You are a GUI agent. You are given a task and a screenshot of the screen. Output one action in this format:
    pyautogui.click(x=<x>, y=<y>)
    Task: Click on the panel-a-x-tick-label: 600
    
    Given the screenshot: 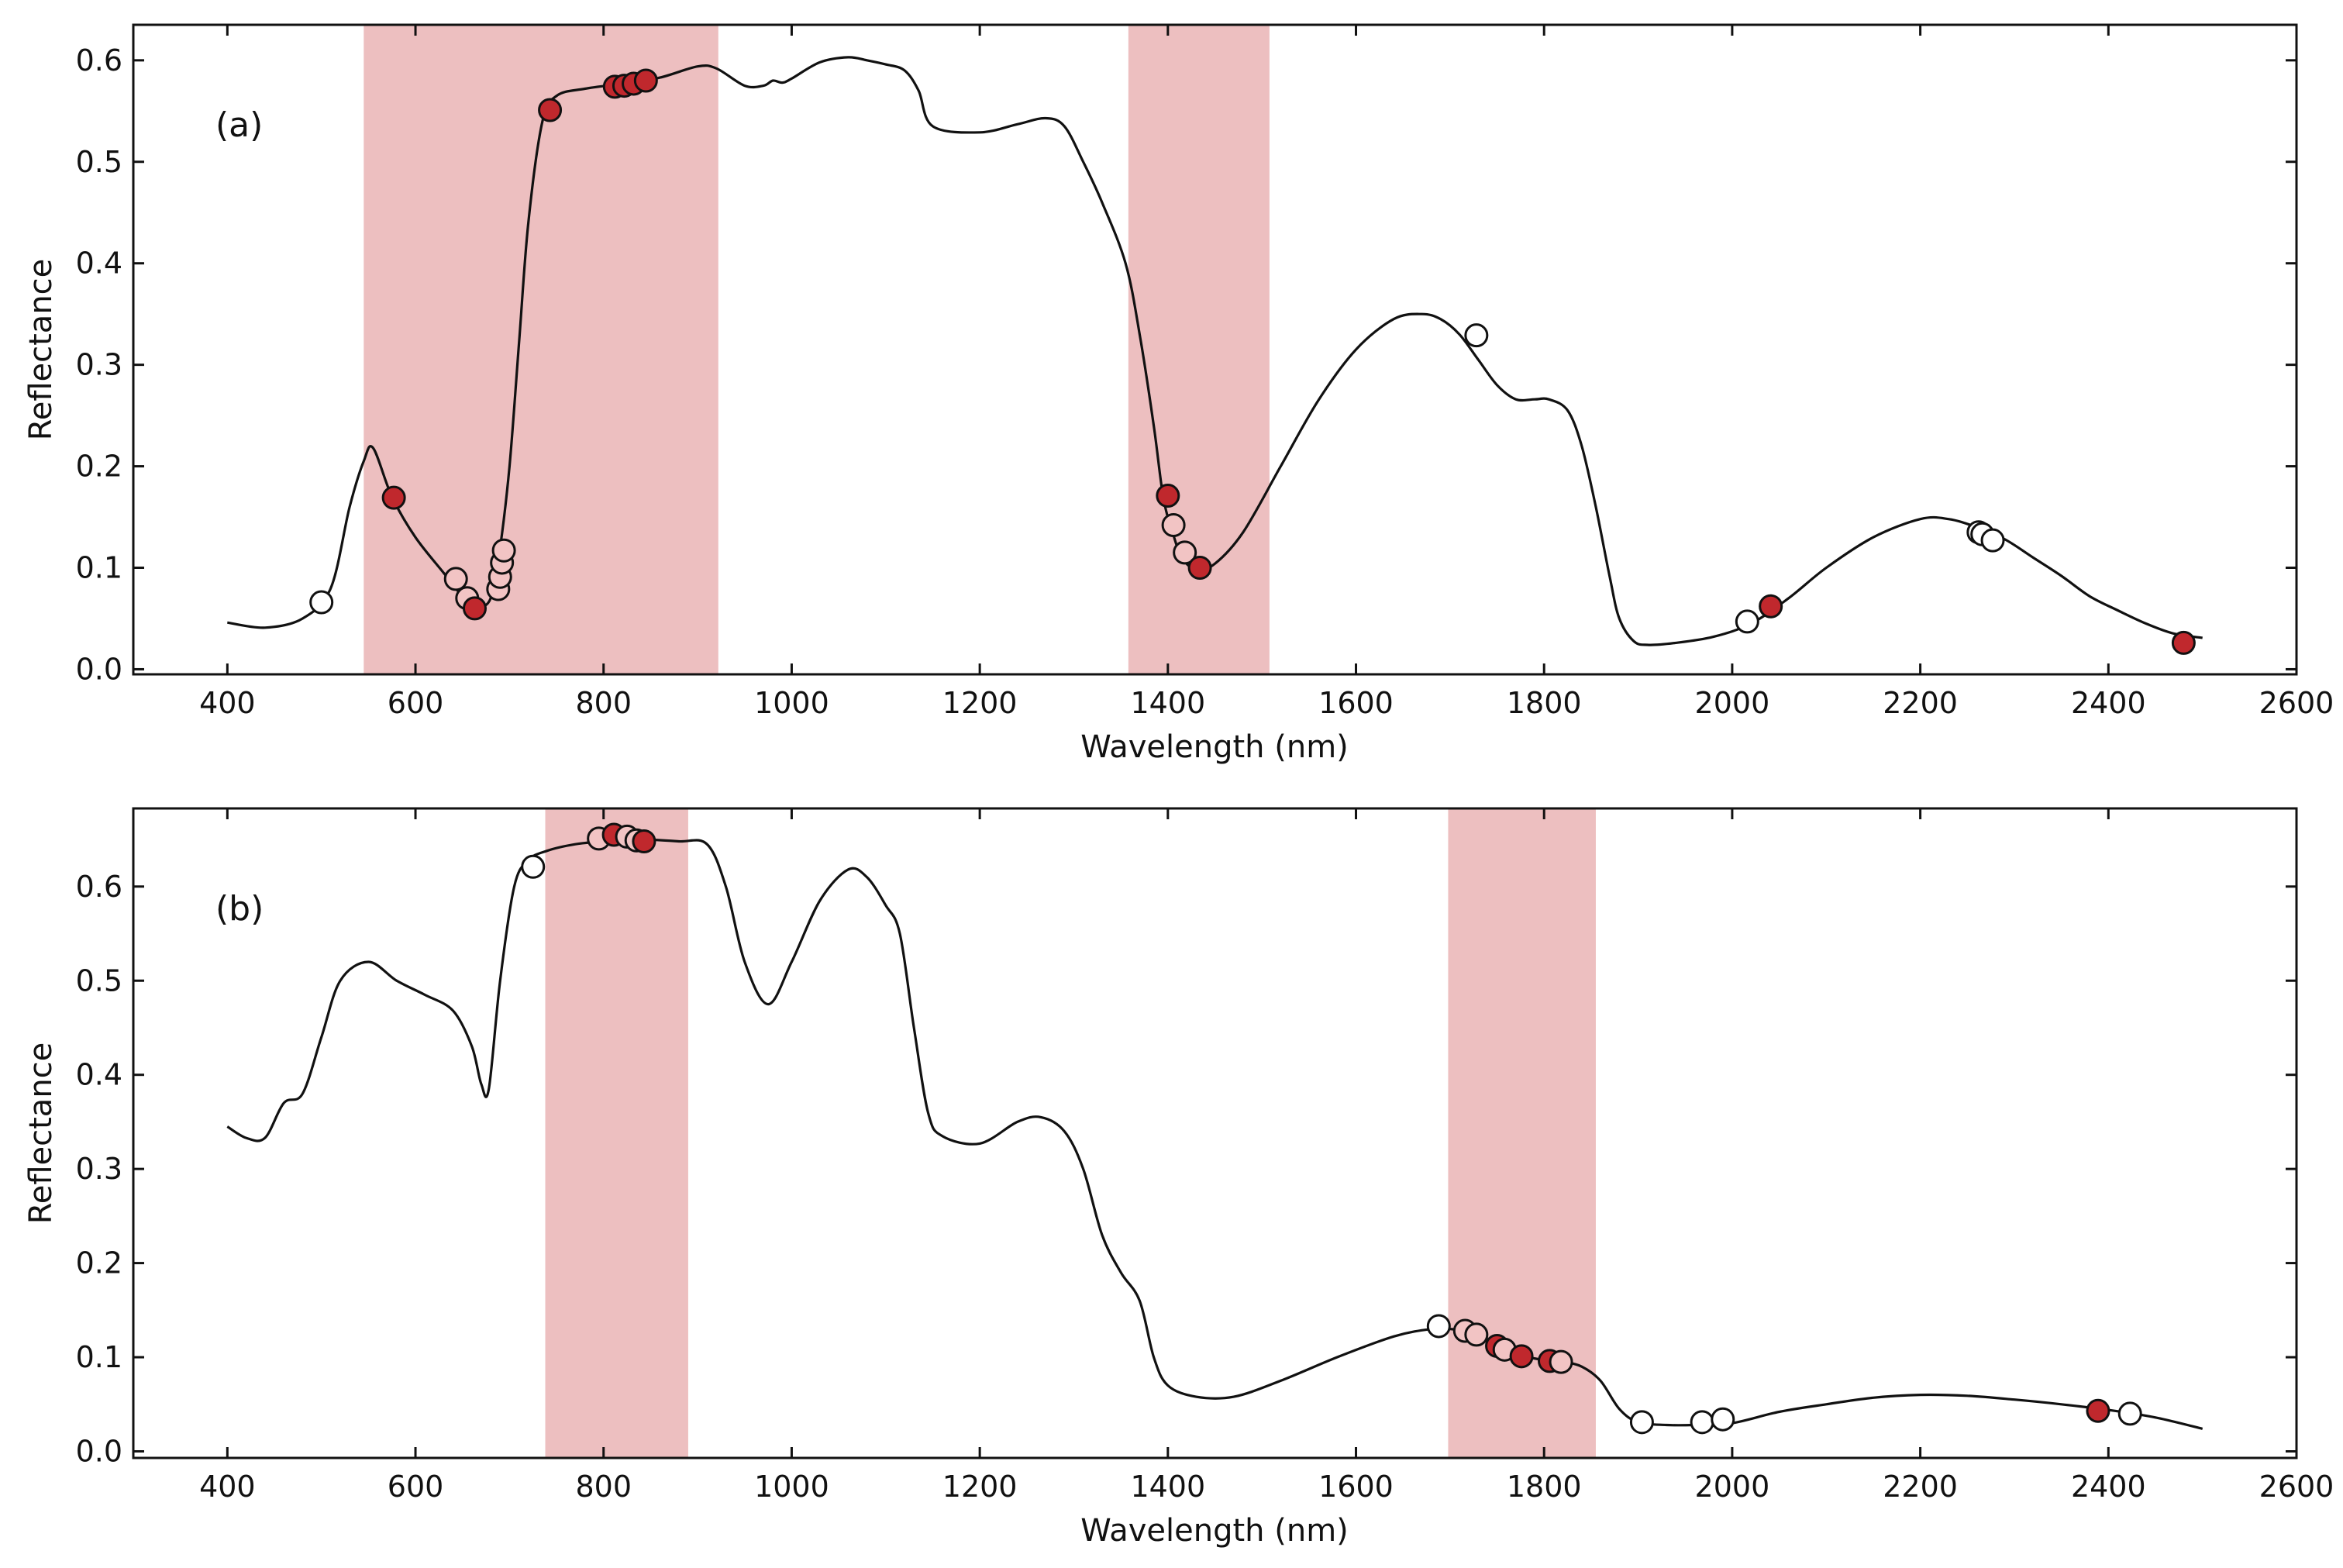 What is the action you would take?
    pyautogui.click(x=416, y=703)
    